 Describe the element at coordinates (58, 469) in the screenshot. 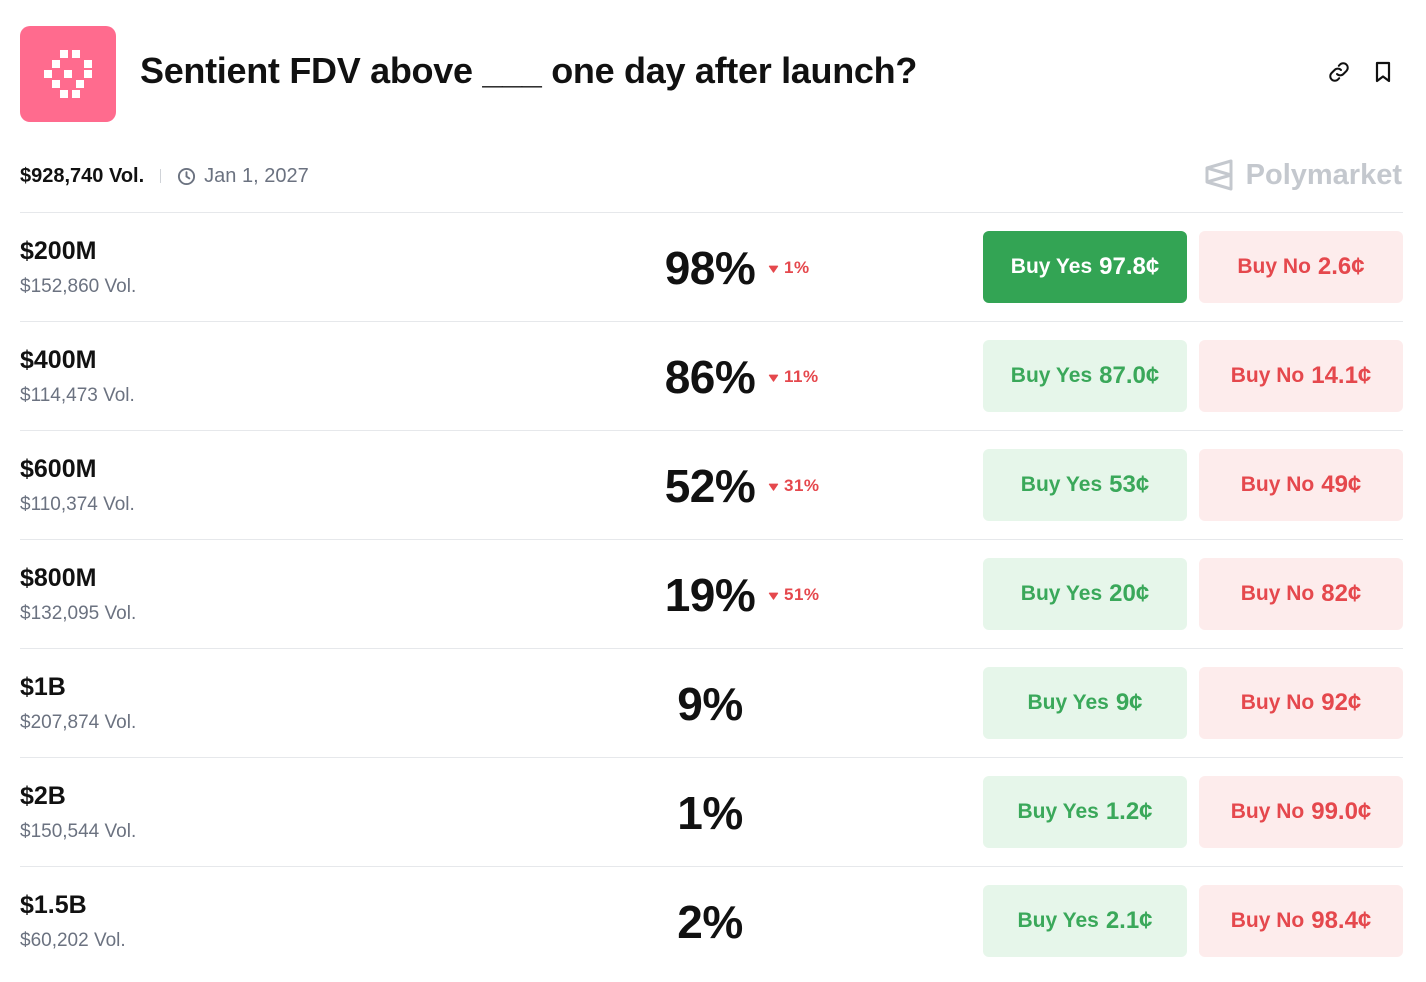

I see `outcome-label: $600M` at that location.